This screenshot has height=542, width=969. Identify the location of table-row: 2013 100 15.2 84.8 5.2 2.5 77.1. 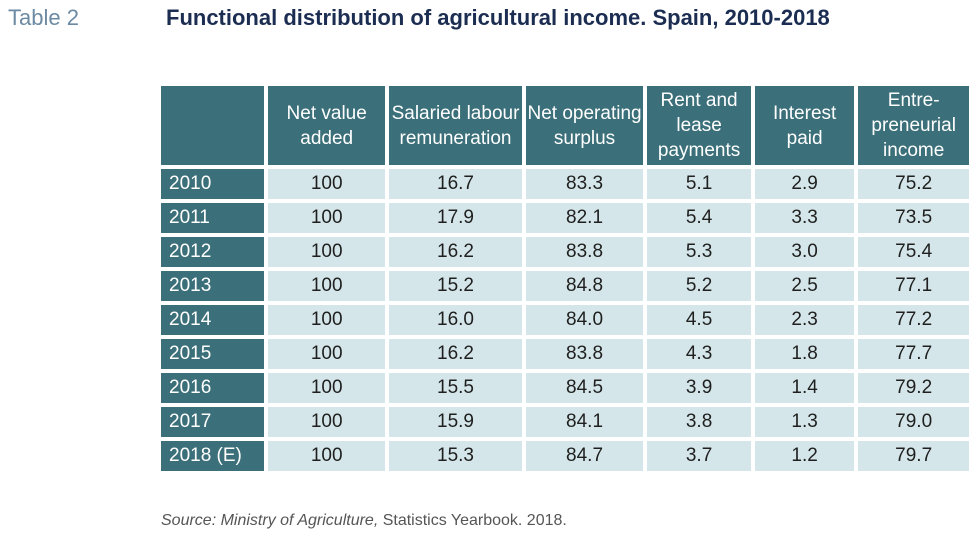
(565, 286).